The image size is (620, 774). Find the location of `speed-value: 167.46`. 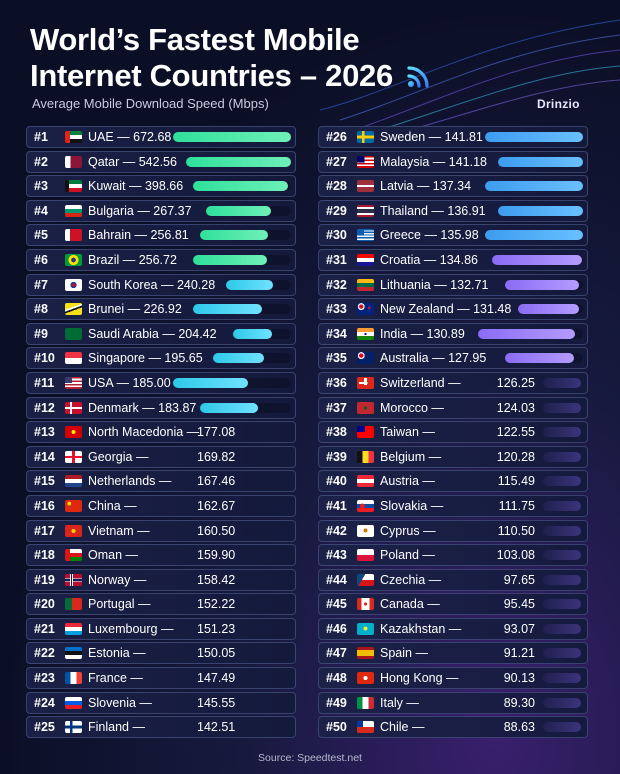

speed-value: 167.46 is located at coordinates (216, 481).